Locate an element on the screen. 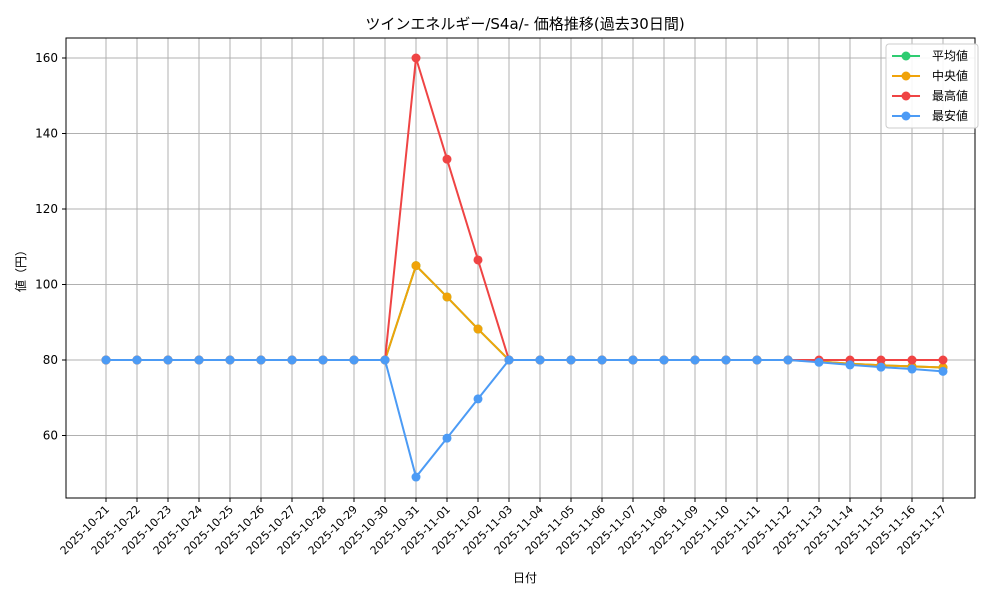  y-tick-label: 60 is located at coordinates (50, 436).